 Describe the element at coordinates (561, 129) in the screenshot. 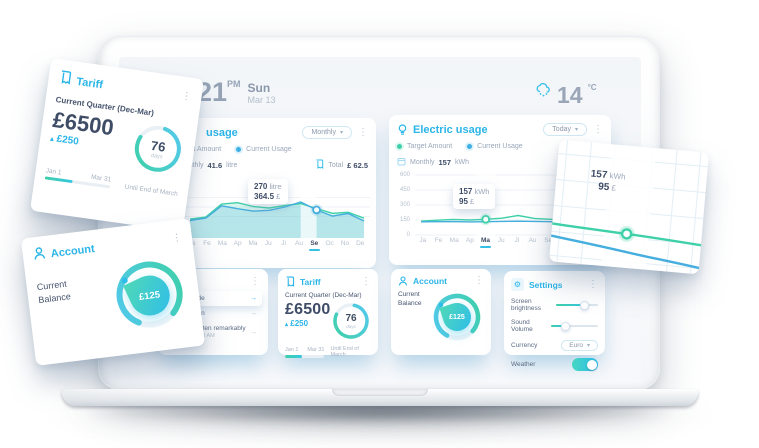

I see `electric-range-value: Today` at that location.